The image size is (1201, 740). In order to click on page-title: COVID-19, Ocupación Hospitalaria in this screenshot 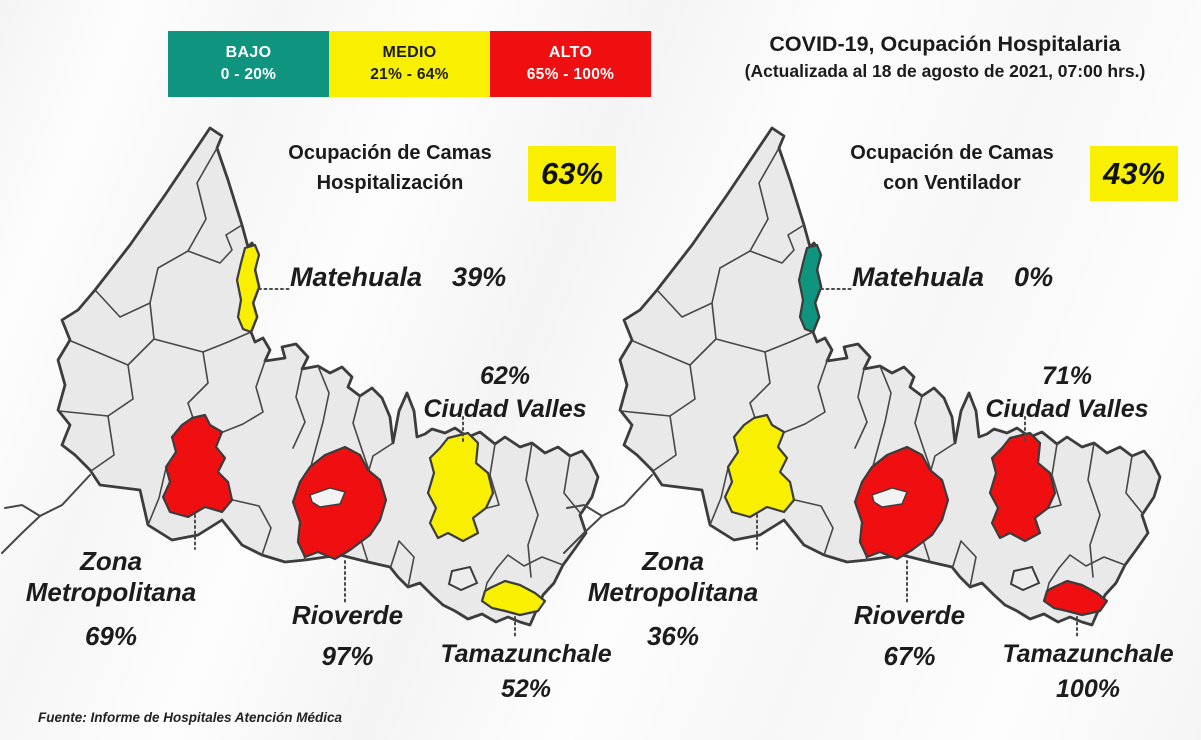, I will do `click(945, 44)`.